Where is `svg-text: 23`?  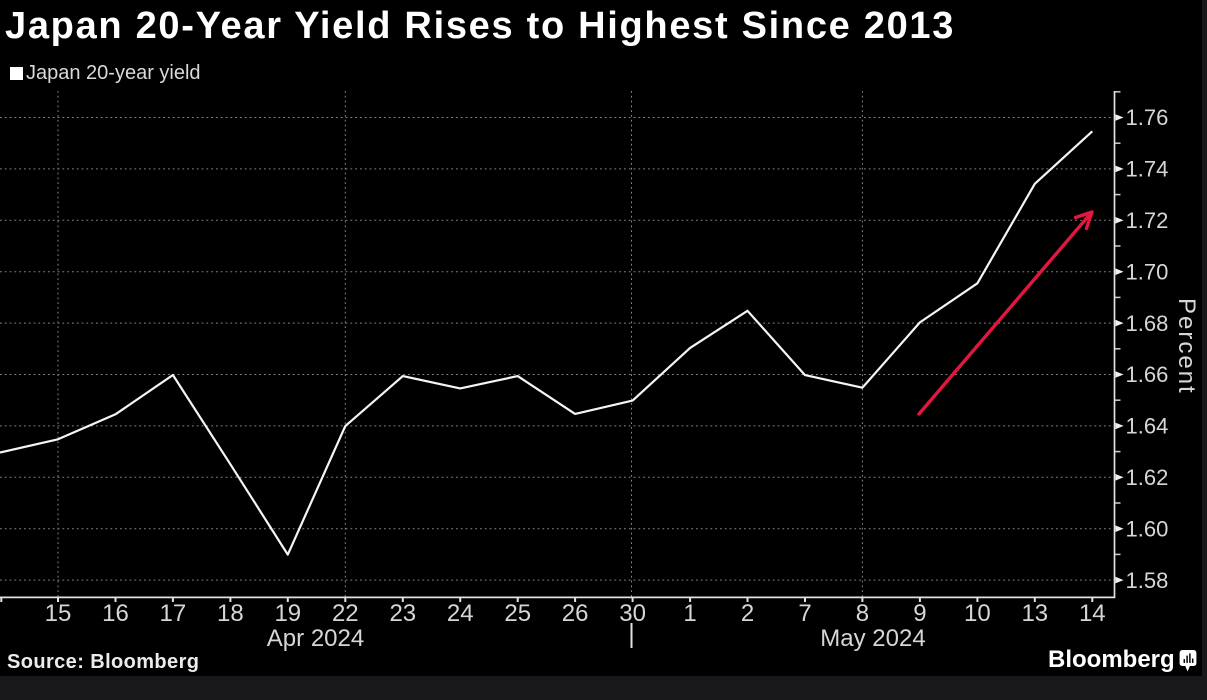
svg-text: 23 is located at coordinates (402, 613).